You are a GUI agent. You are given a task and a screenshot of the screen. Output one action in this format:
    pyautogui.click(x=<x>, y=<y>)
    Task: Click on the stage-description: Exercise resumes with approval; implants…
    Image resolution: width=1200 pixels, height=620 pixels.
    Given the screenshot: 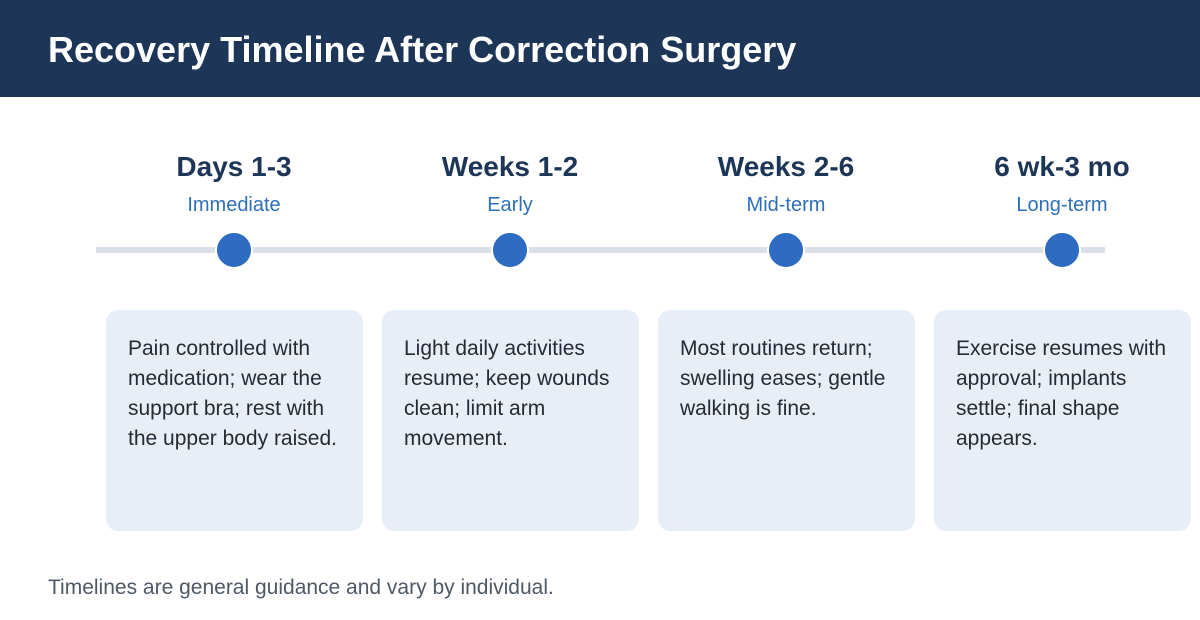 What is the action you would take?
    pyautogui.click(x=1061, y=393)
    